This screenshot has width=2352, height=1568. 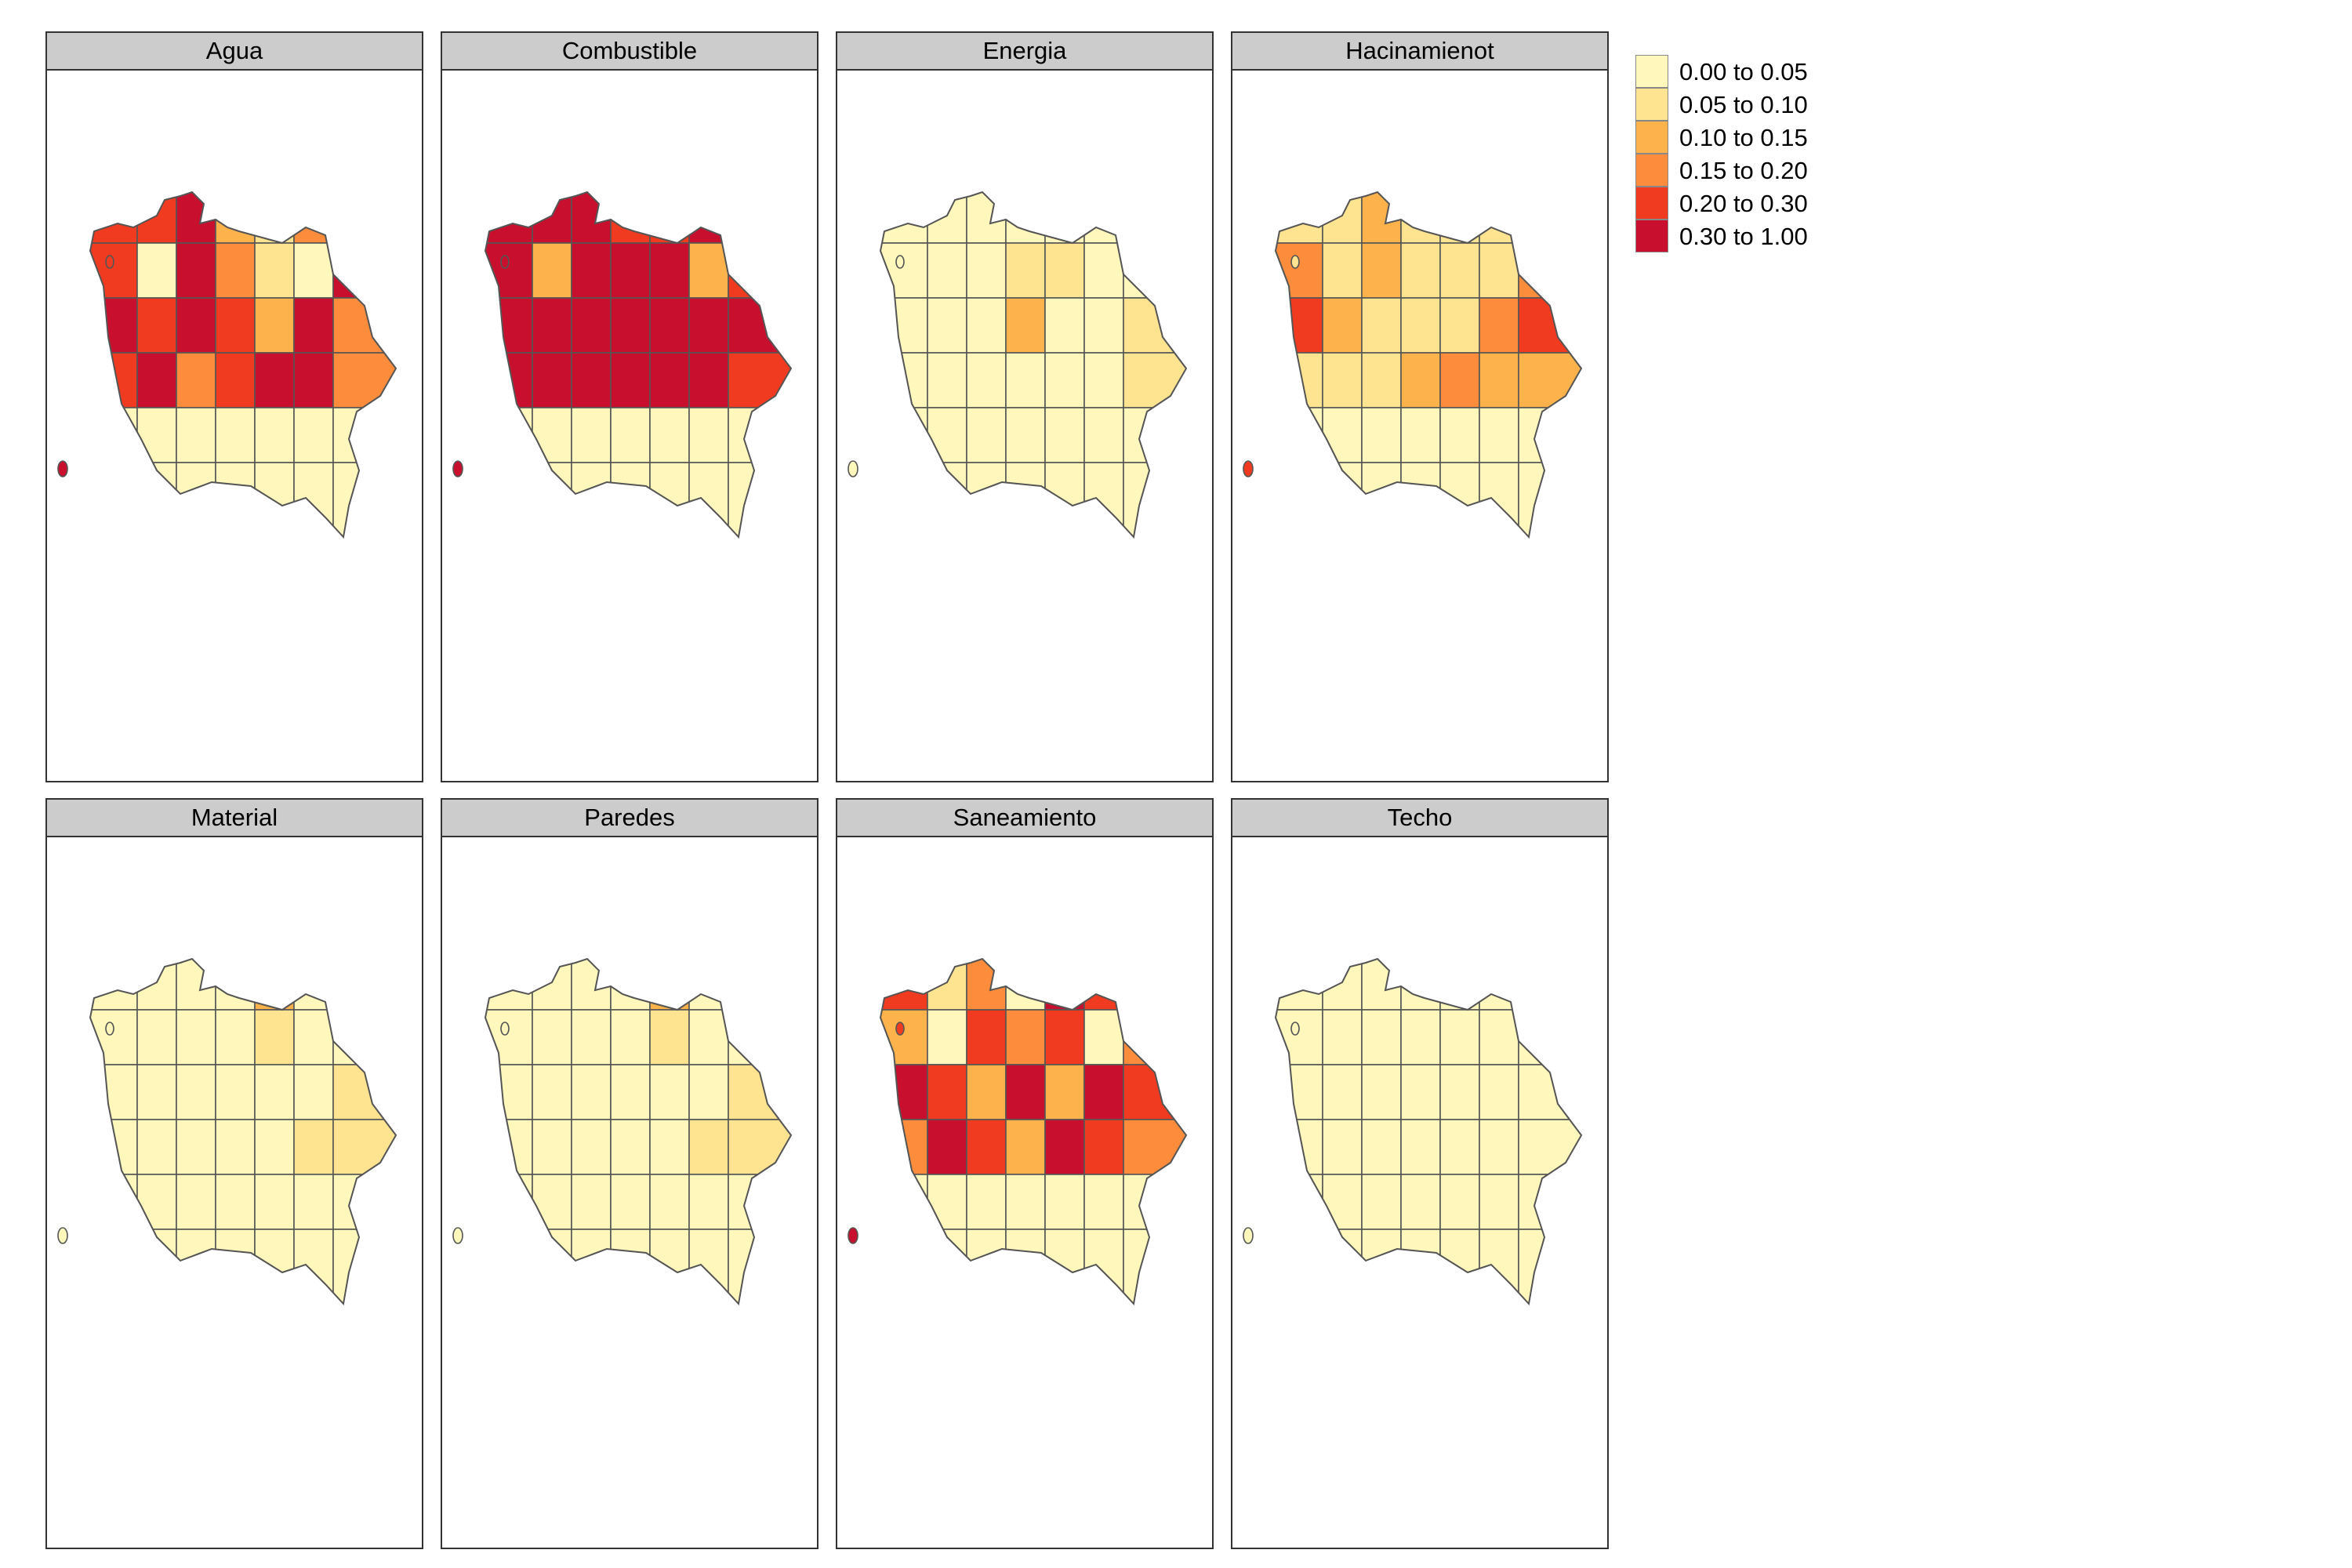 I want to click on legend-label: 0.15 to 0.20, so click(x=1743, y=170).